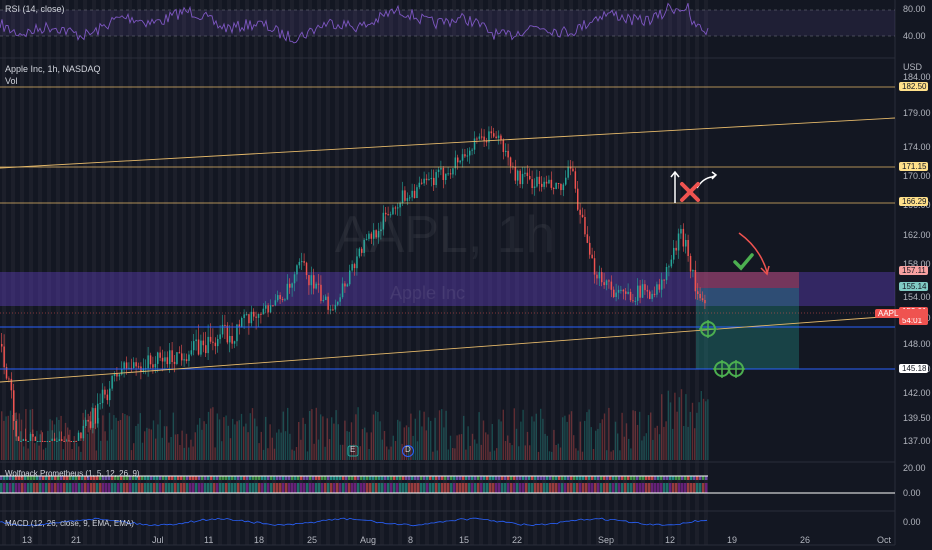  Describe the element at coordinates (747, 280) in the screenshot. I see `stop-loss-box` at that location.